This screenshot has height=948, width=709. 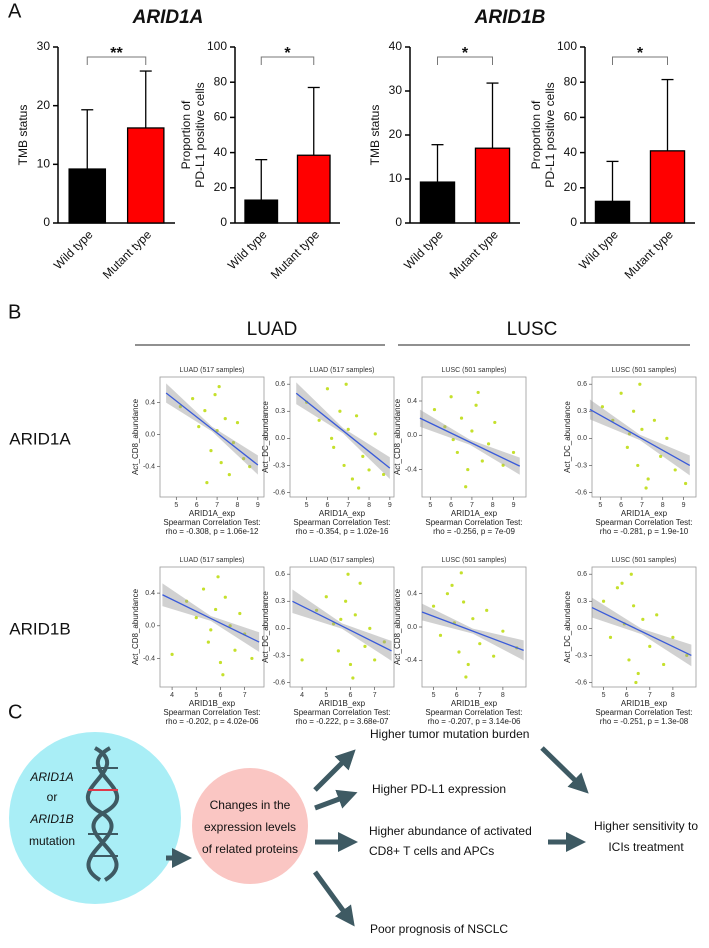 What do you see at coordinates (280, 601) in the screenshot?
I see `y-tick-label: 0.3` at bounding box center [280, 601].